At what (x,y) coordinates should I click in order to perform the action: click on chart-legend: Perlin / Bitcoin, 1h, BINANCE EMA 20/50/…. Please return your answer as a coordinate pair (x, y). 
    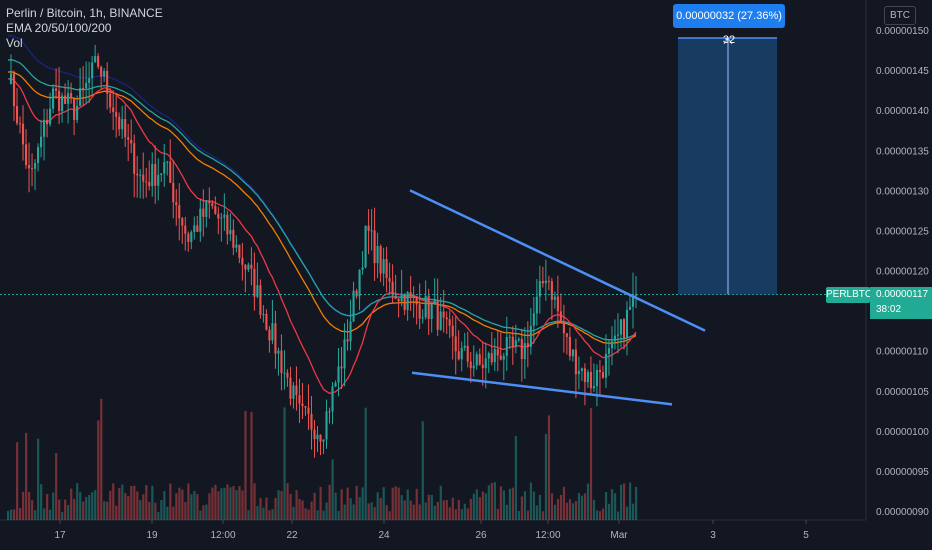
    Looking at the image, I should click on (84, 28).